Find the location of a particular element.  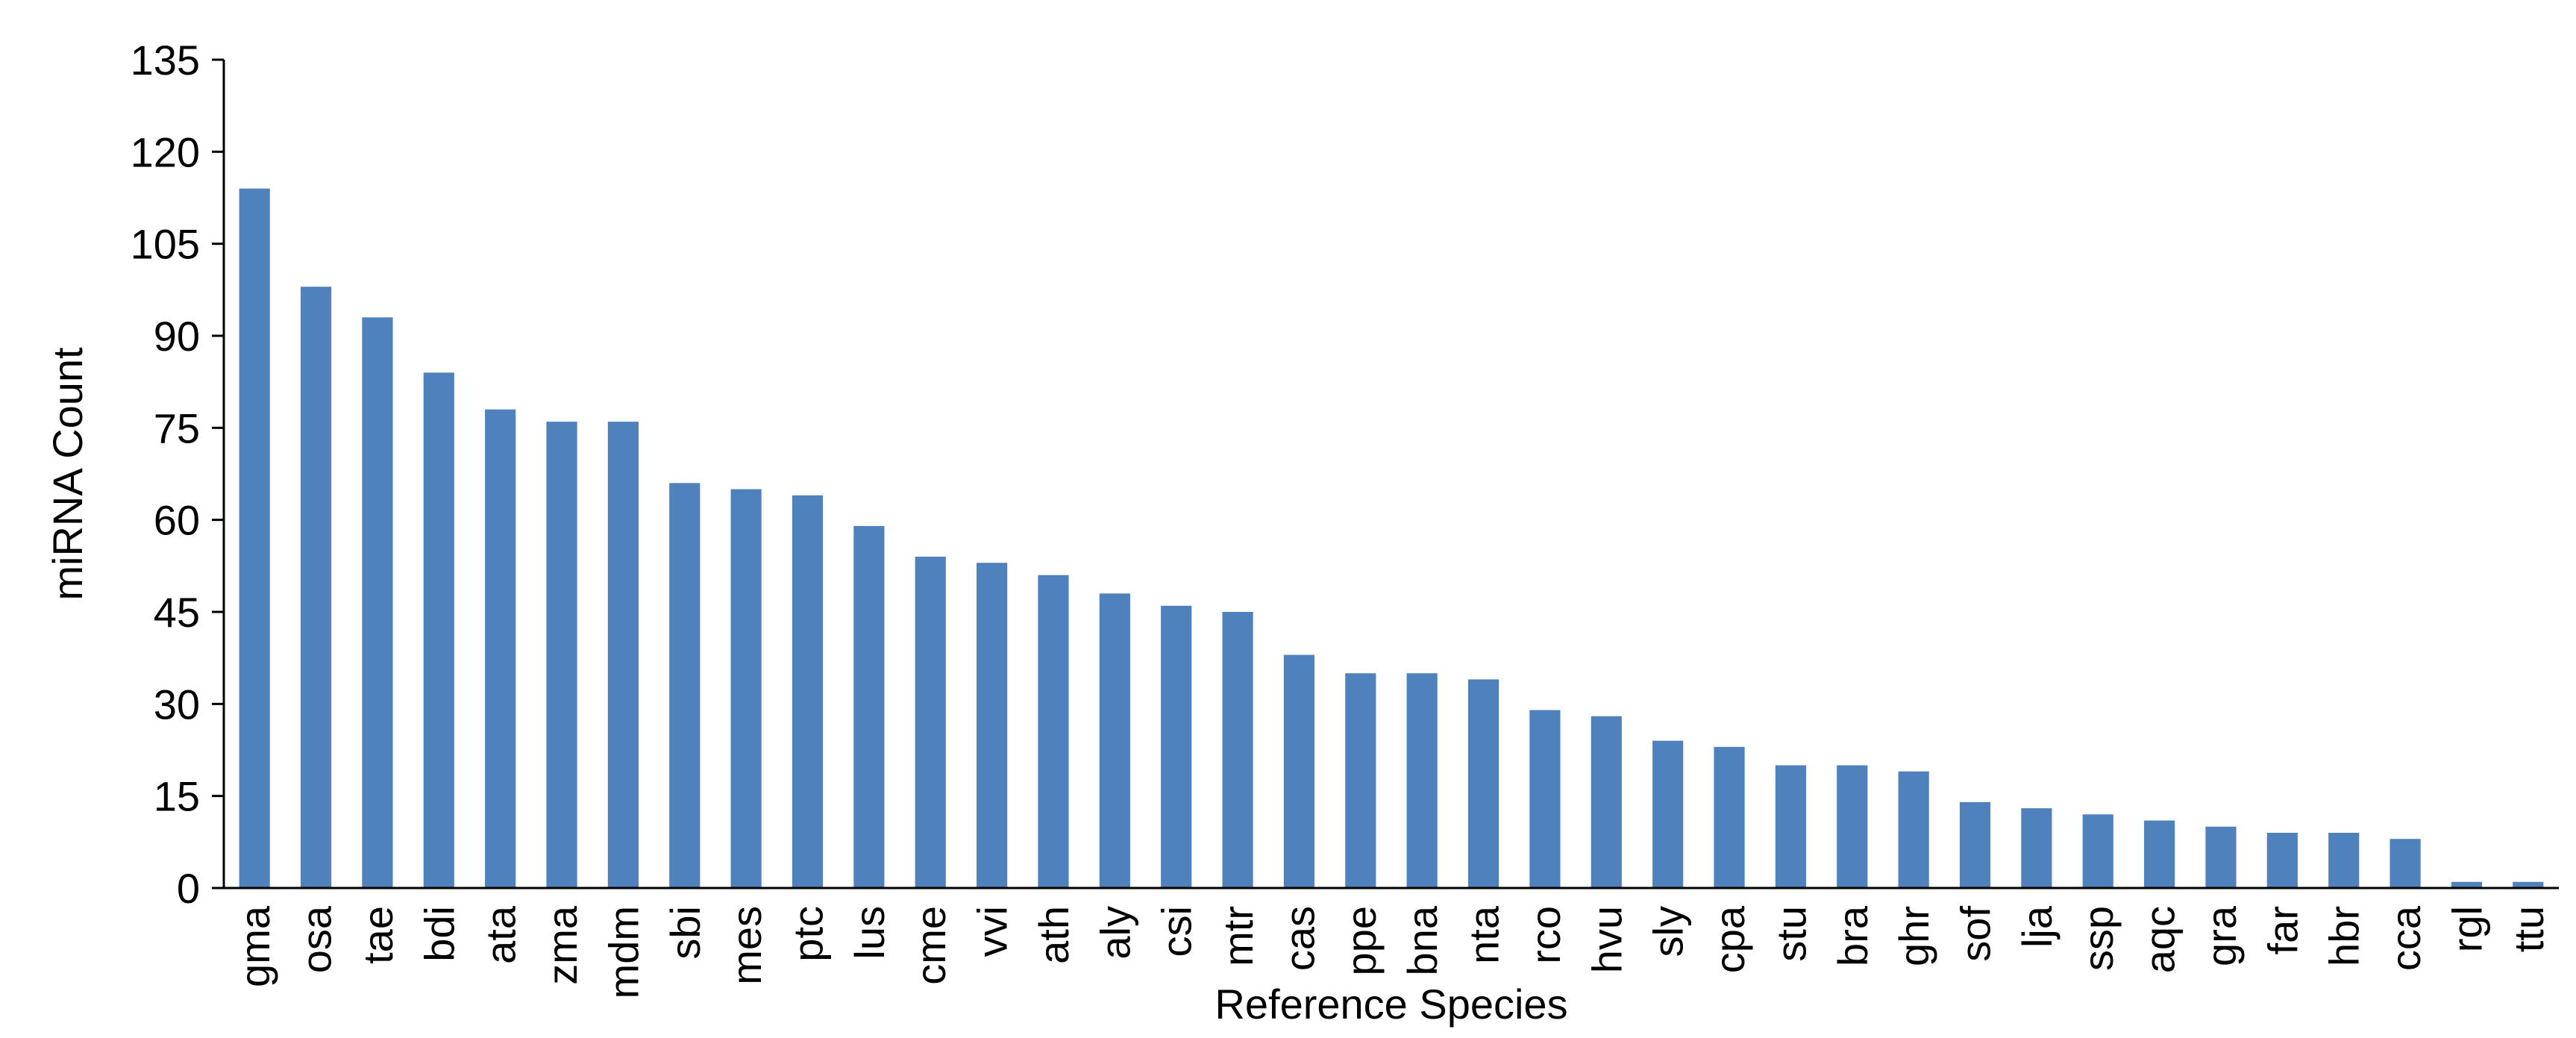

x-axis-title: Reference Species is located at coordinates (1391, 1005).